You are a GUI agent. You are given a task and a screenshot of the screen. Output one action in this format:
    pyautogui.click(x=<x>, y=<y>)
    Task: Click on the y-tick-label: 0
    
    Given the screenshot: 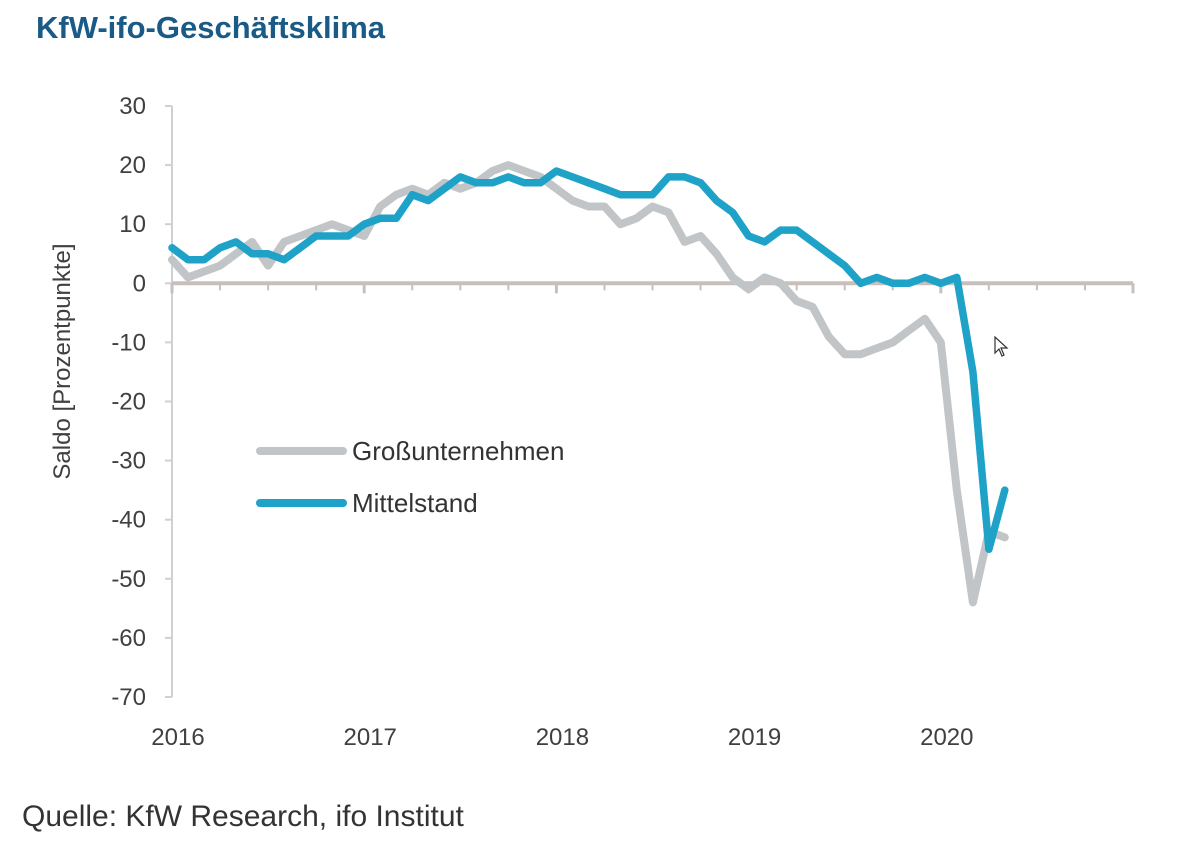 What is the action you would take?
    pyautogui.click(x=139, y=283)
    